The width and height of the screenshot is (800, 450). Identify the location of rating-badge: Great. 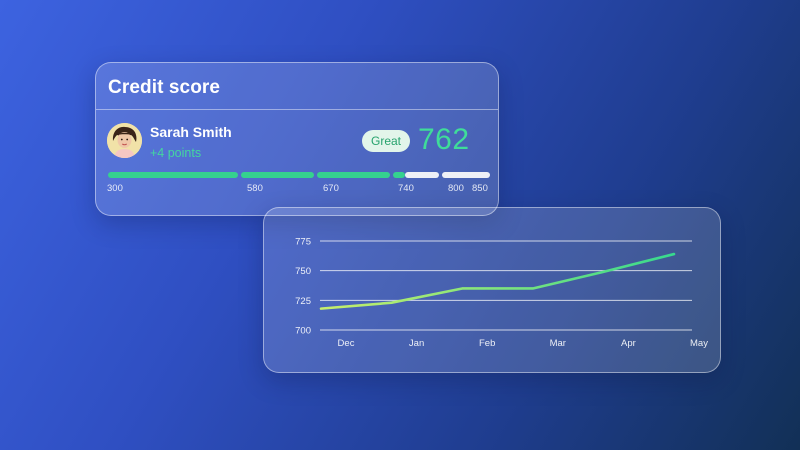
(386, 141).